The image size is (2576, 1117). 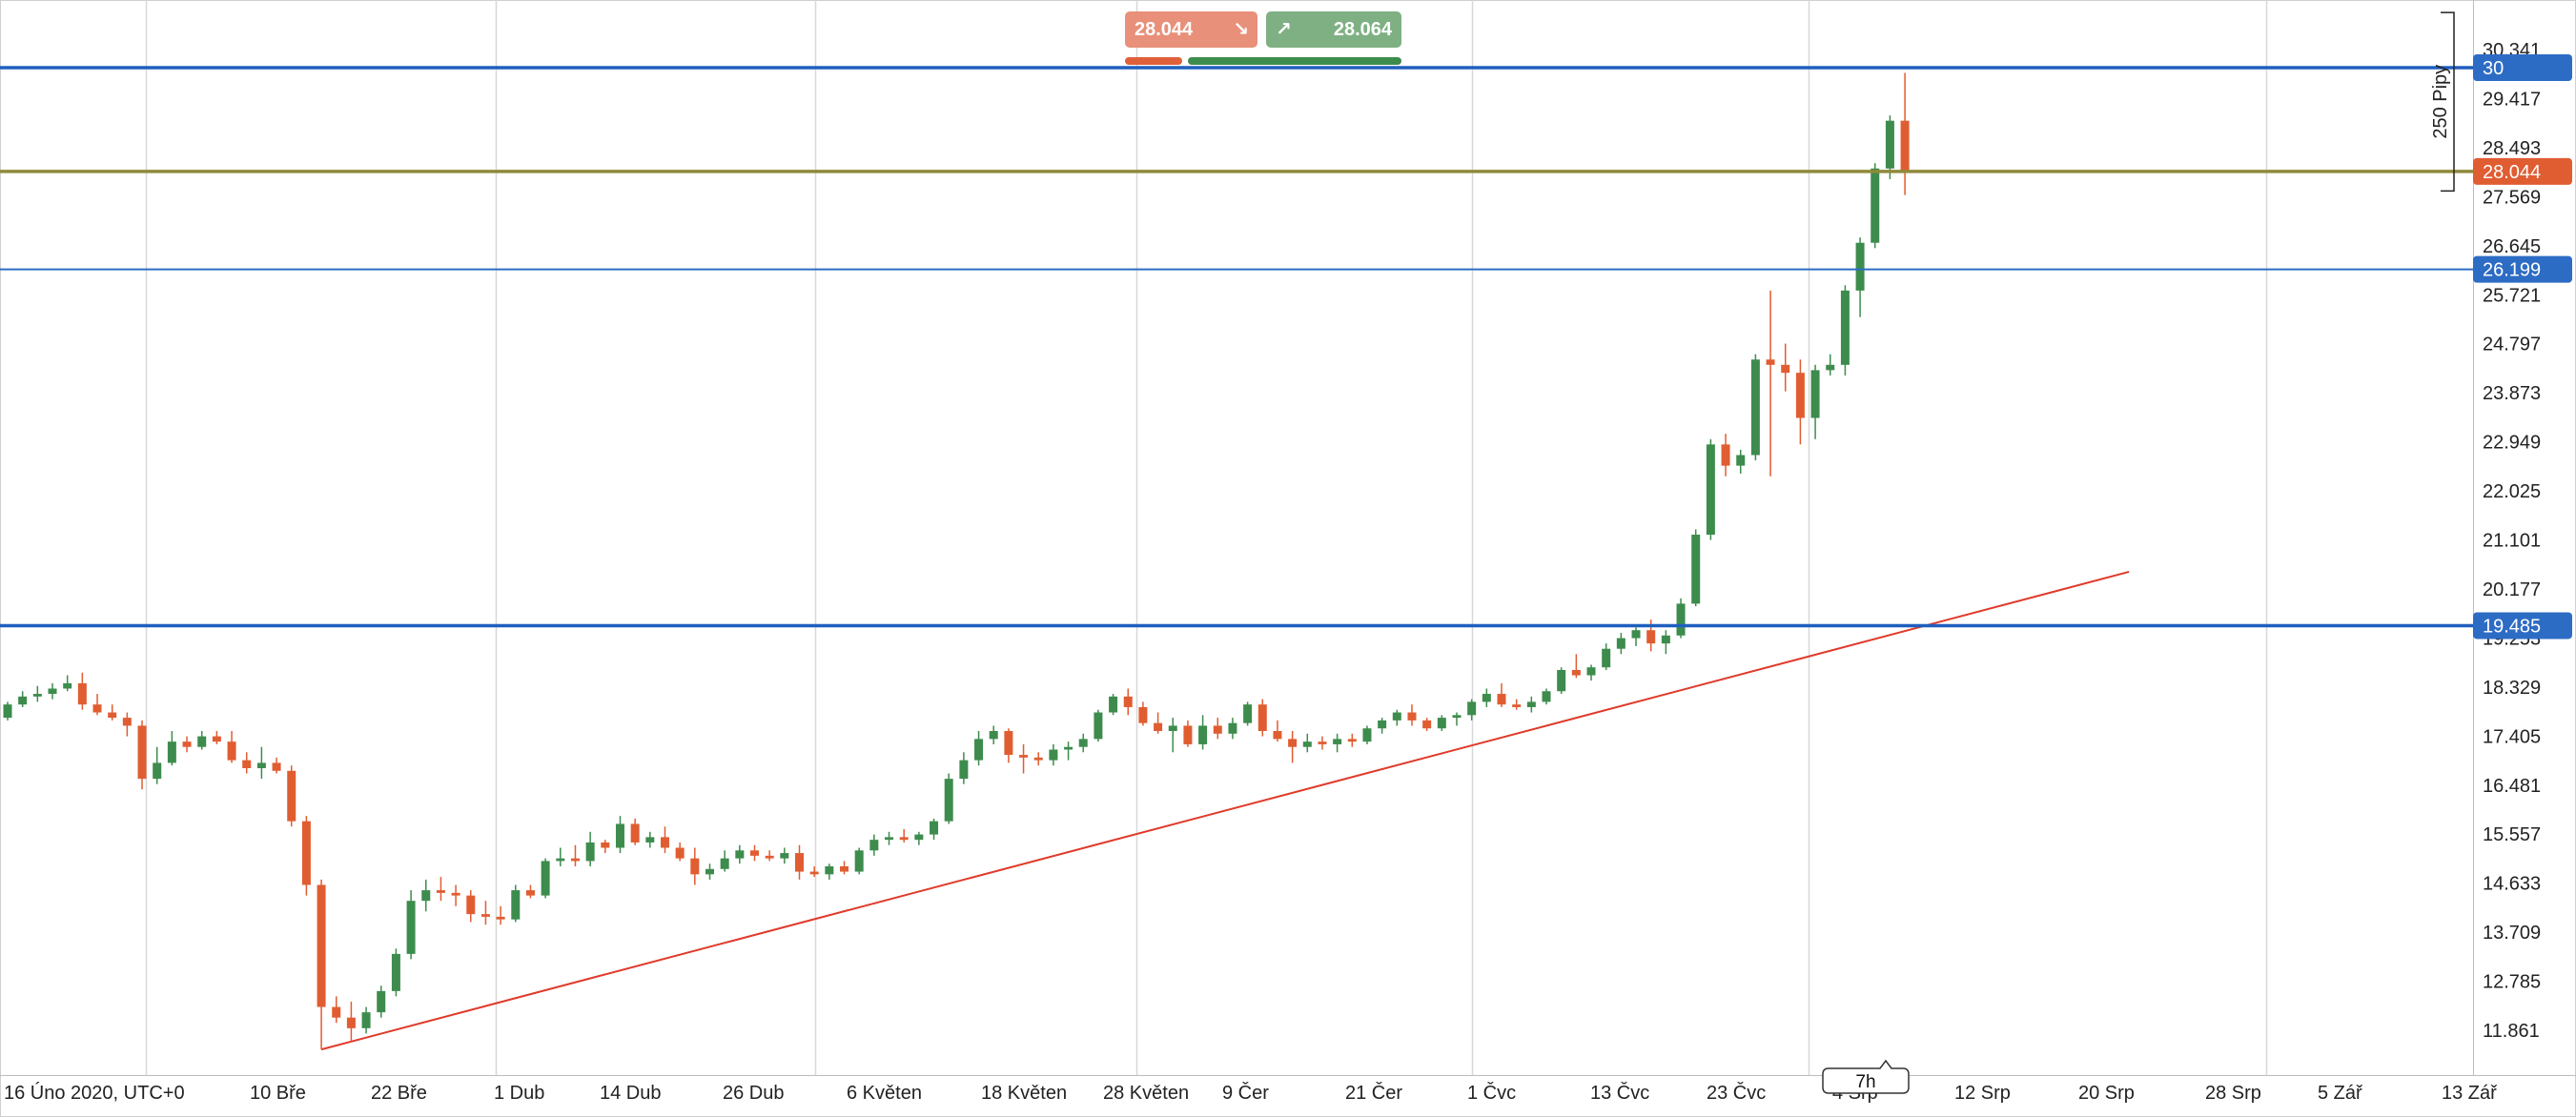 I want to click on timeframe-tag, so click(x=1866, y=1077).